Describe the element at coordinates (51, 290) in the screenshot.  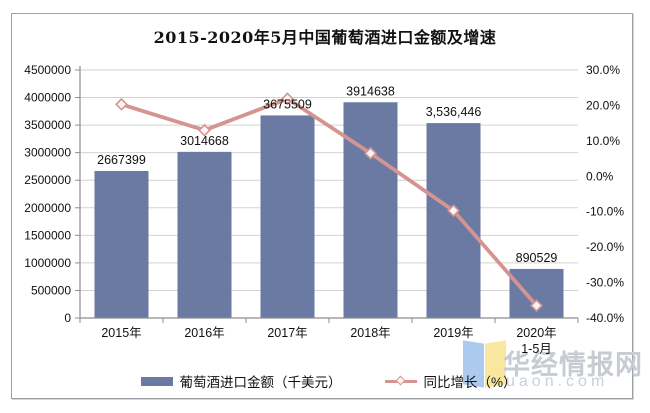
I see `y-axis-tick-label: 500000` at that location.